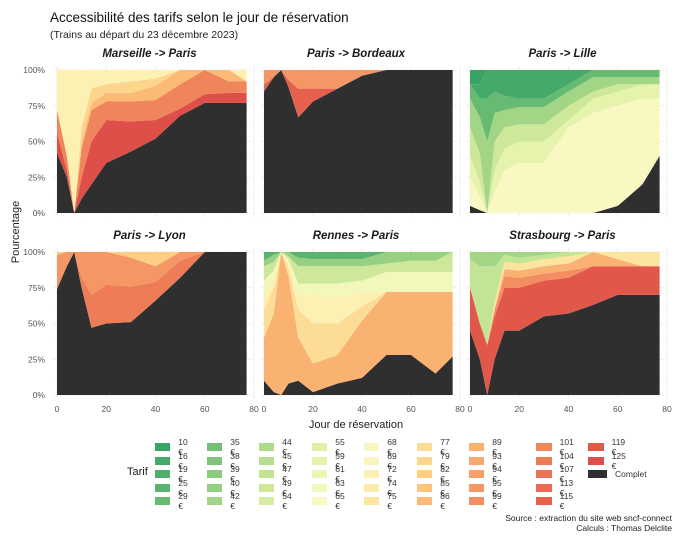  I want to click on legend-label: 86 €, so click(445, 501).